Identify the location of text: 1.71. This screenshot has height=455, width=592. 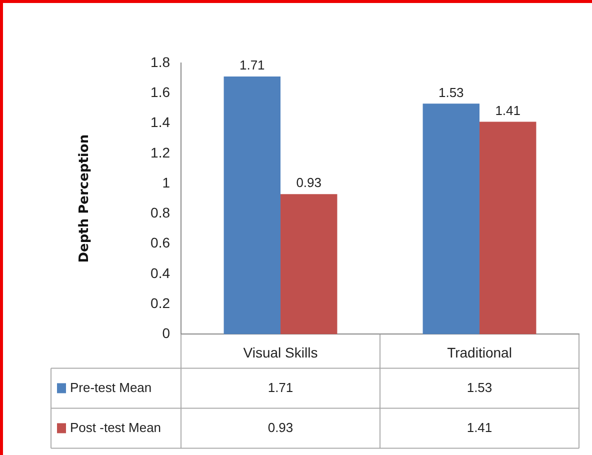
(281, 387).